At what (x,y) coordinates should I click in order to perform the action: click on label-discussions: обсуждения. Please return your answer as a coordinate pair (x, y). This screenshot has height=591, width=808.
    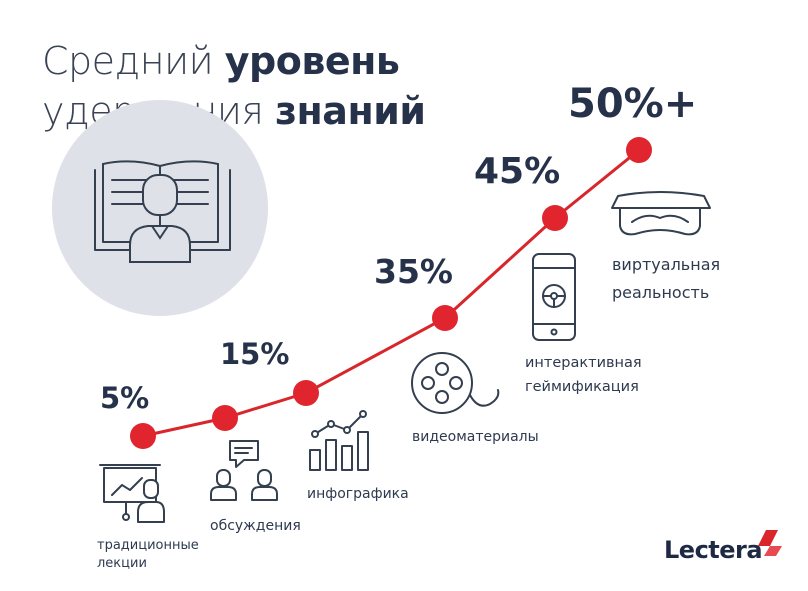
    Looking at the image, I should click on (255, 526).